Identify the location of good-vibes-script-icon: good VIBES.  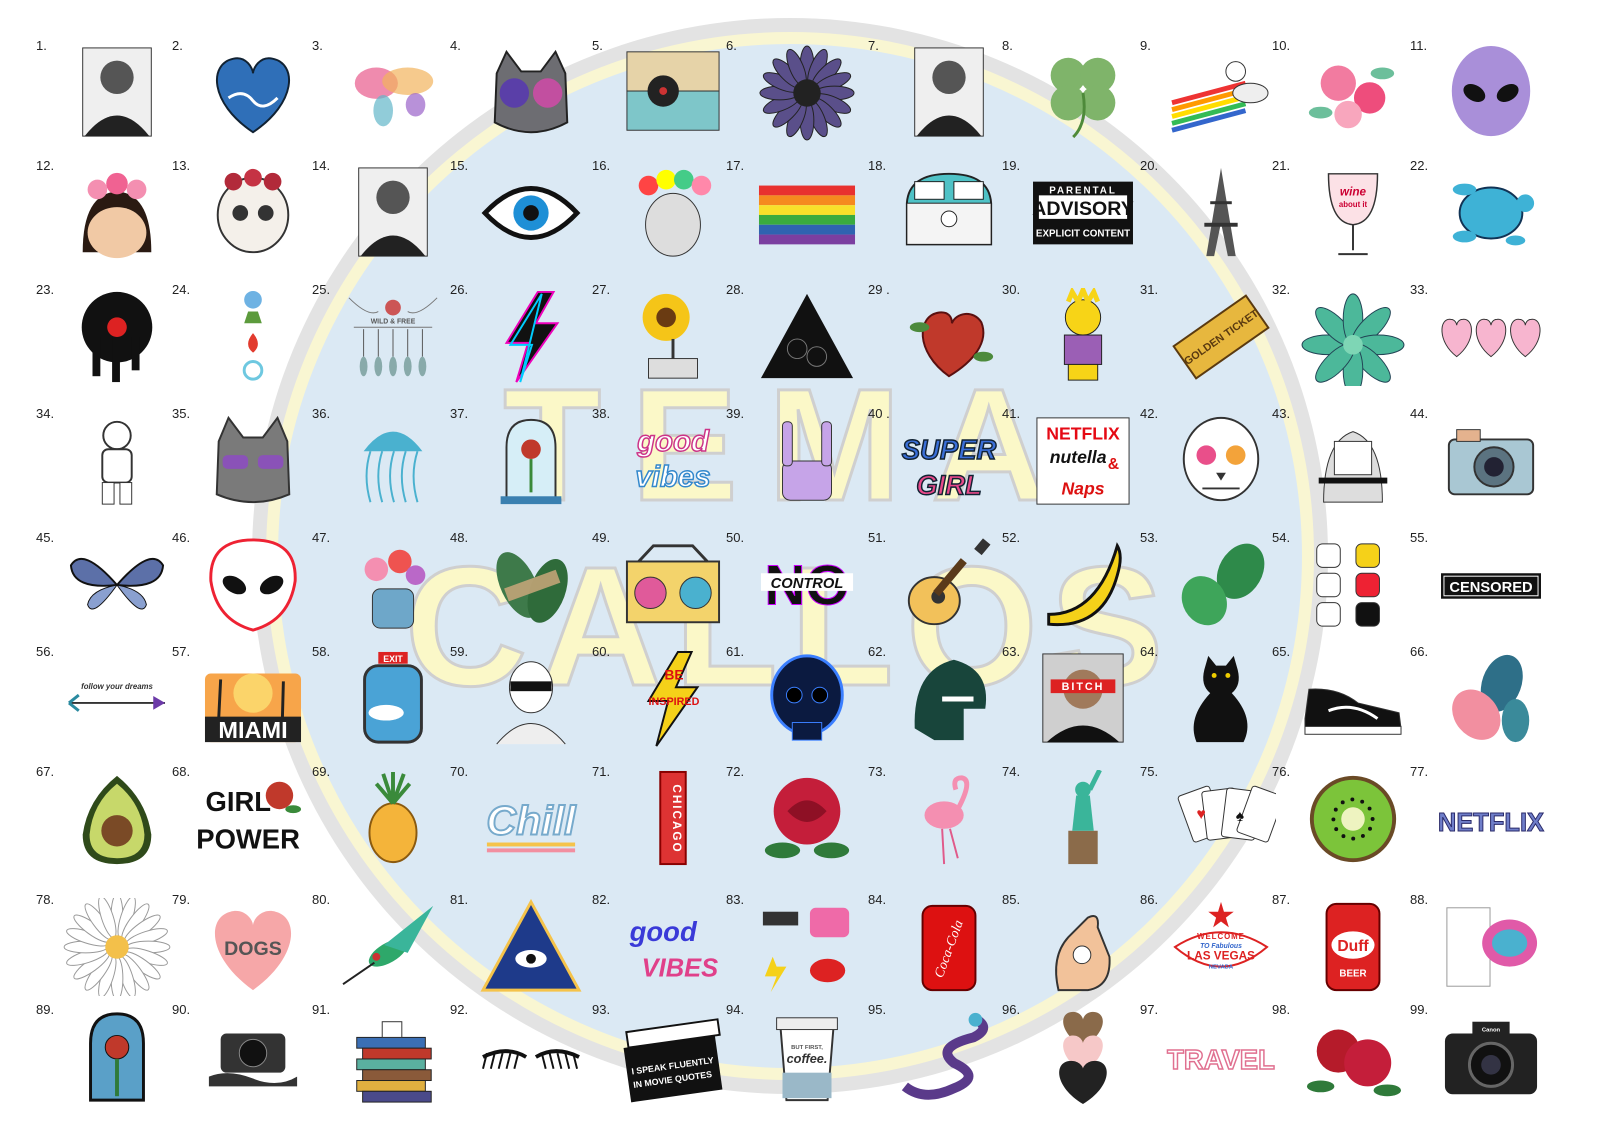
(673, 947).